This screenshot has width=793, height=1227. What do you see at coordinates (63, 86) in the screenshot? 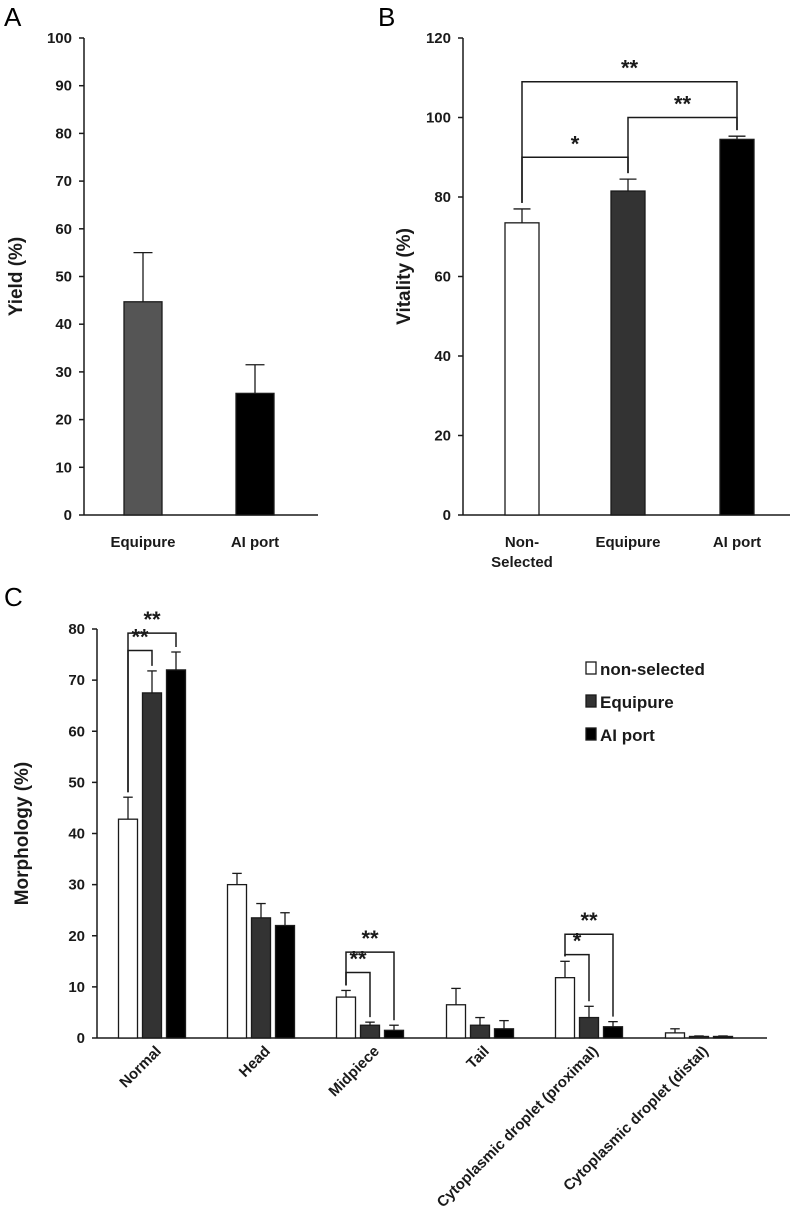
I see `y-tick-label: 90` at bounding box center [63, 86].